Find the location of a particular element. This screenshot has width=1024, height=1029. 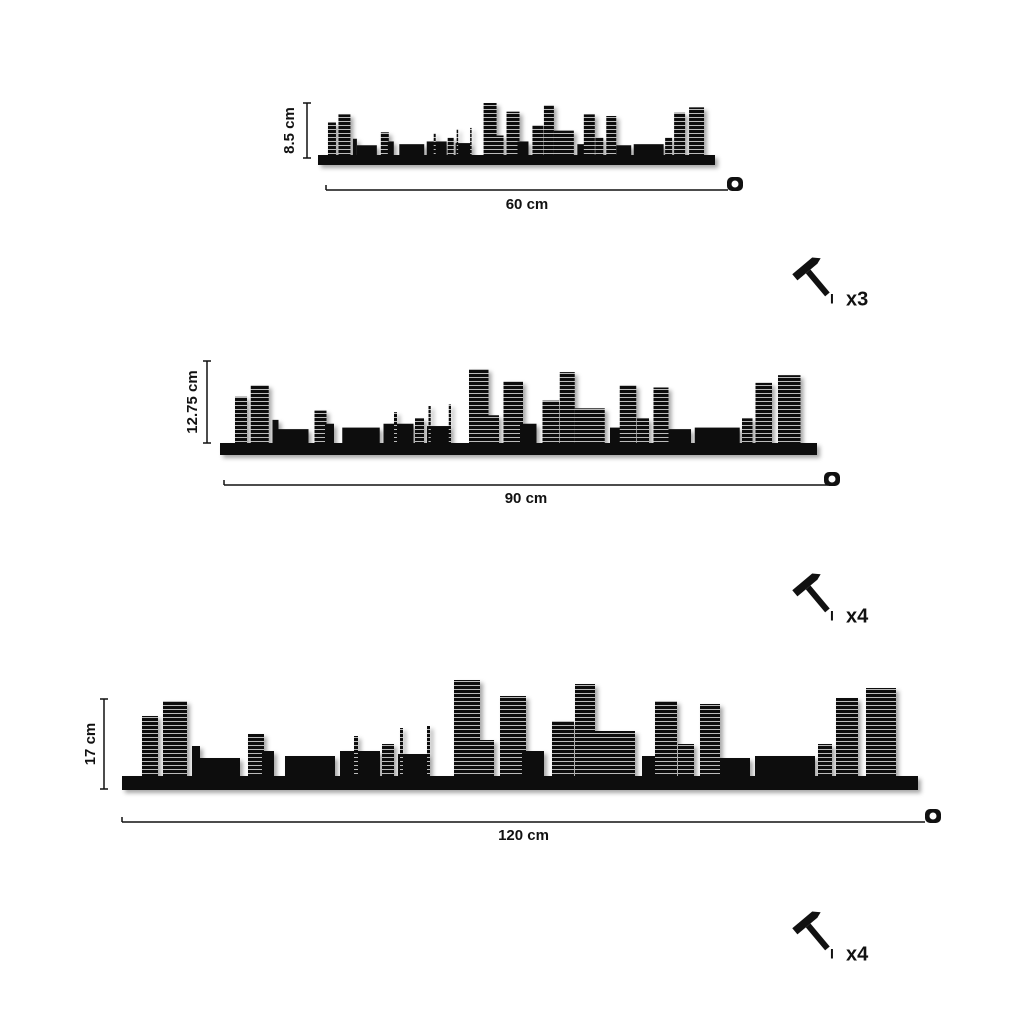

height-label: 12.75 cm is located at coordinates (192, 401).